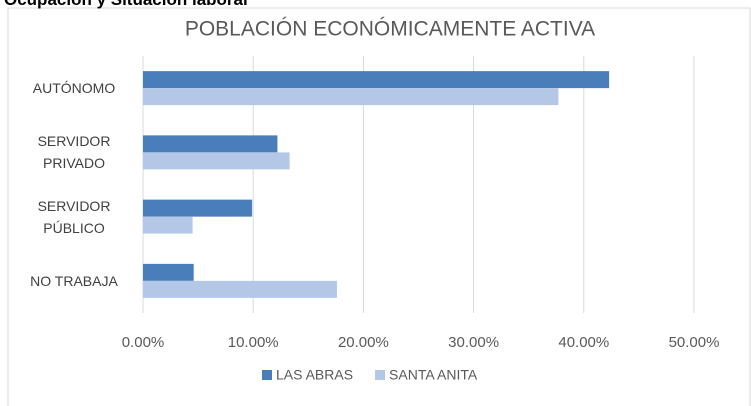 The image size is (751, 406). What do you see at coordinates (253, 342) in the screenshot?
I see `x-tick-label: 10.00%` at bounding box center [253, 342].